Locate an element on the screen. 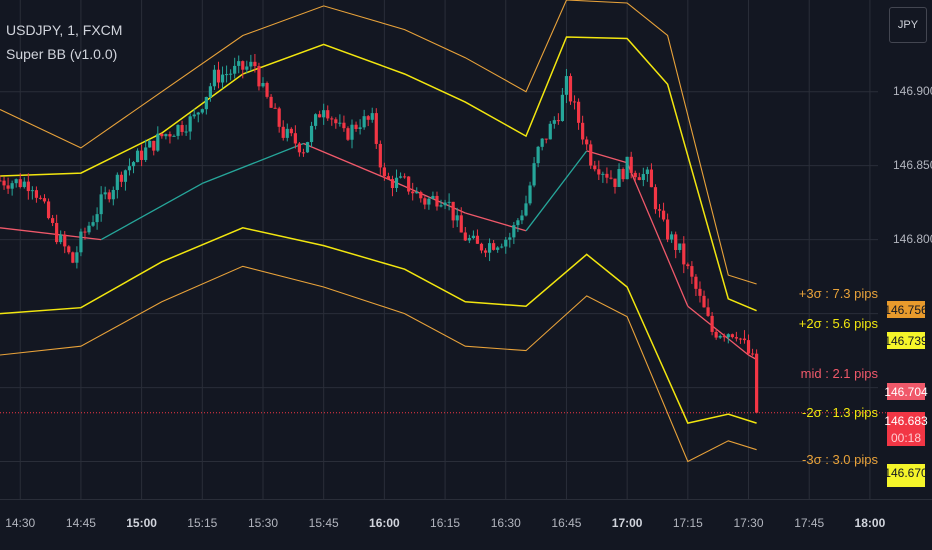 The width and height of the screenshot is (932, 550). indicator-title: Super BB (v1.0.0) is located at coordinates (62, 54).